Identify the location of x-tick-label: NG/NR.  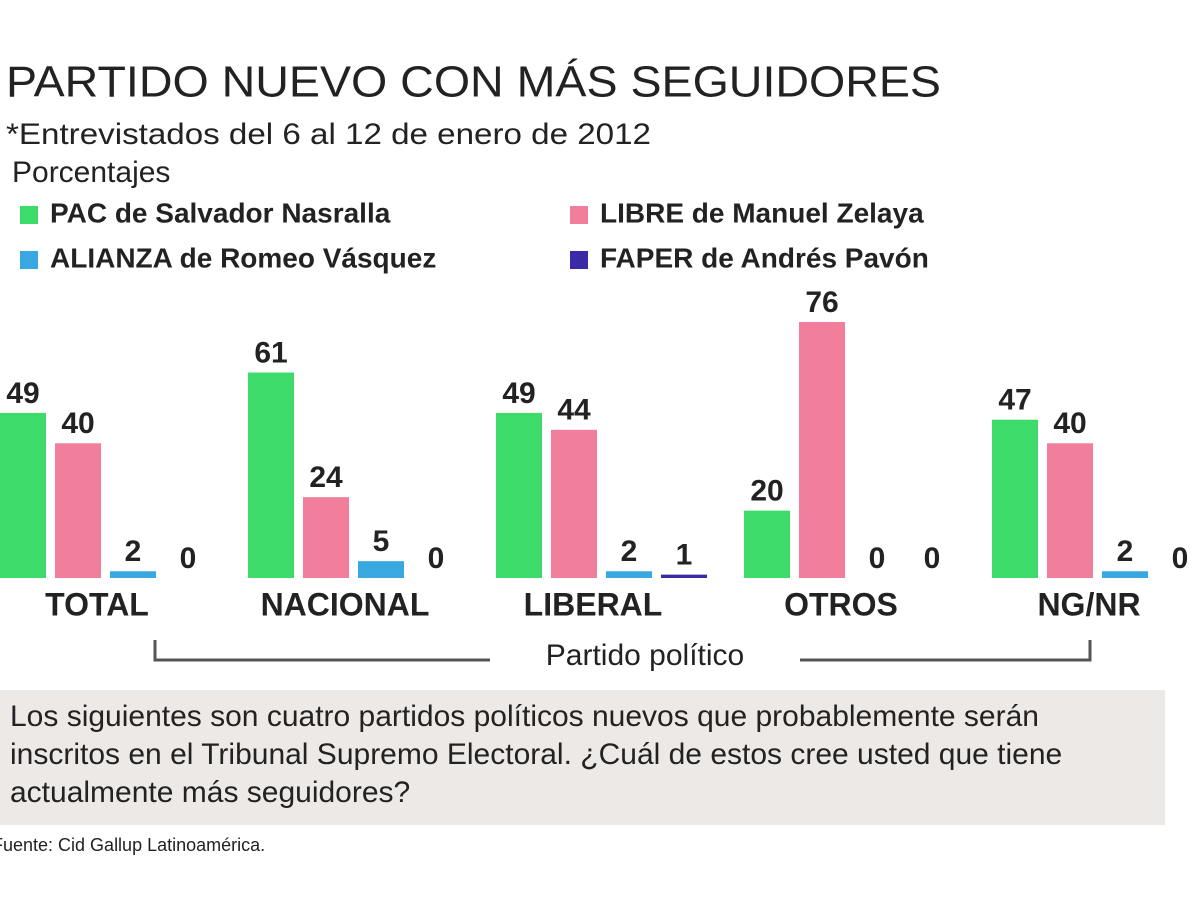
(1088, 604).